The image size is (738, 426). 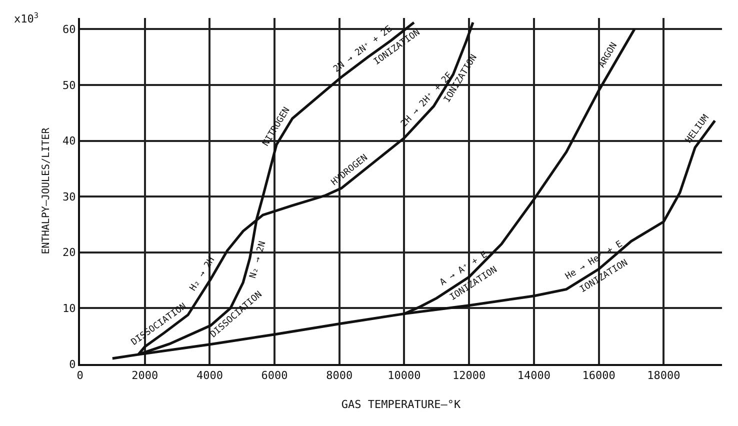 What do you see at coordinates (69, 309) in the screenshot?
I see `y-tick-label: 10` at bounding box center [69, 309].